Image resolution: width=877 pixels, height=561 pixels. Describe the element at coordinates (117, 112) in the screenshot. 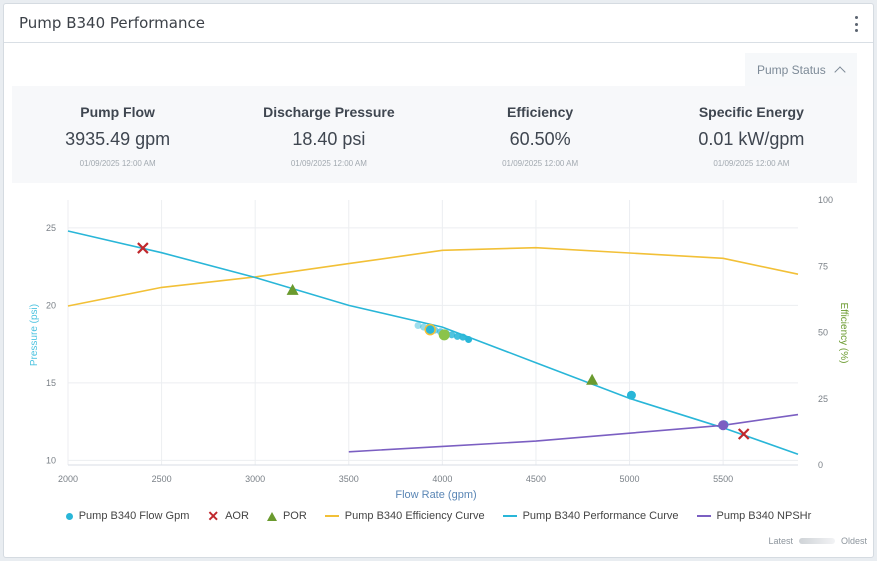

I see `kpi-title: Pump Flow` at that location.